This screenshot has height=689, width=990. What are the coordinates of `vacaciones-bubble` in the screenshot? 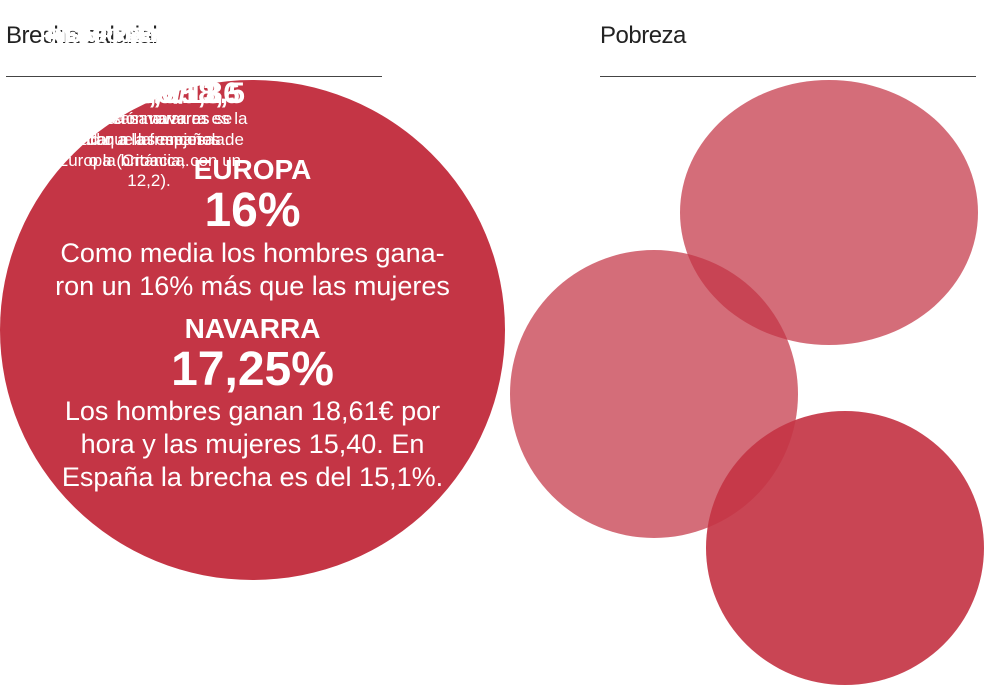 It's located at (845, 548).